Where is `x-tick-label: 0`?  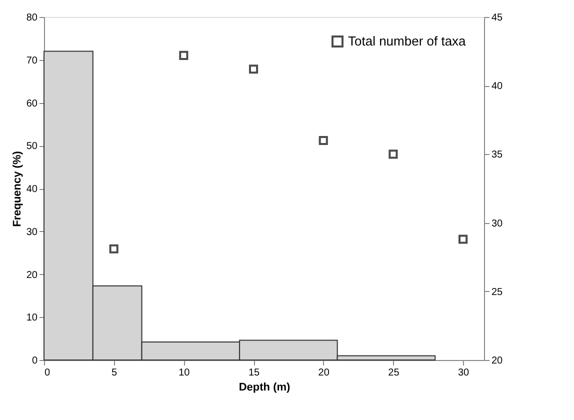
x-tick-label: 0 is located at coordinates (47, 373).